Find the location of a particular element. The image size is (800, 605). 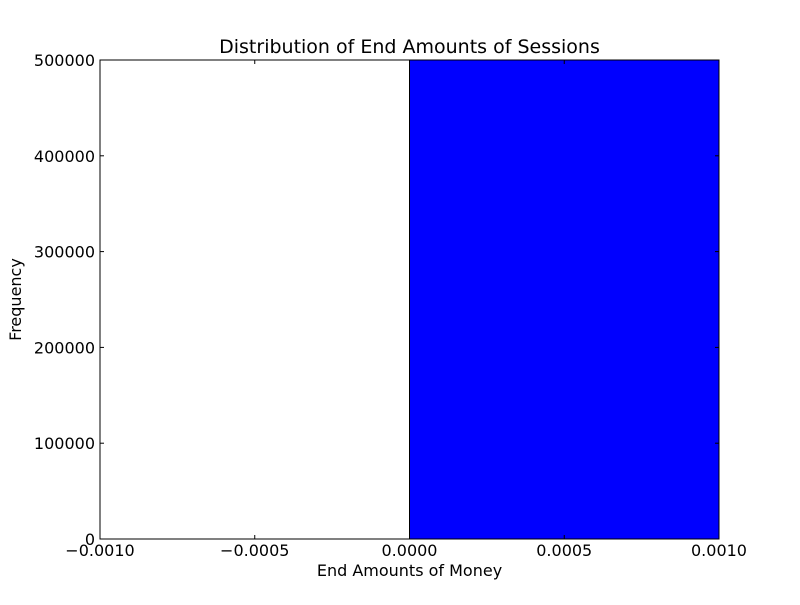

x-tick-label-0: −0.0010 is located at coordinates (99, 550).